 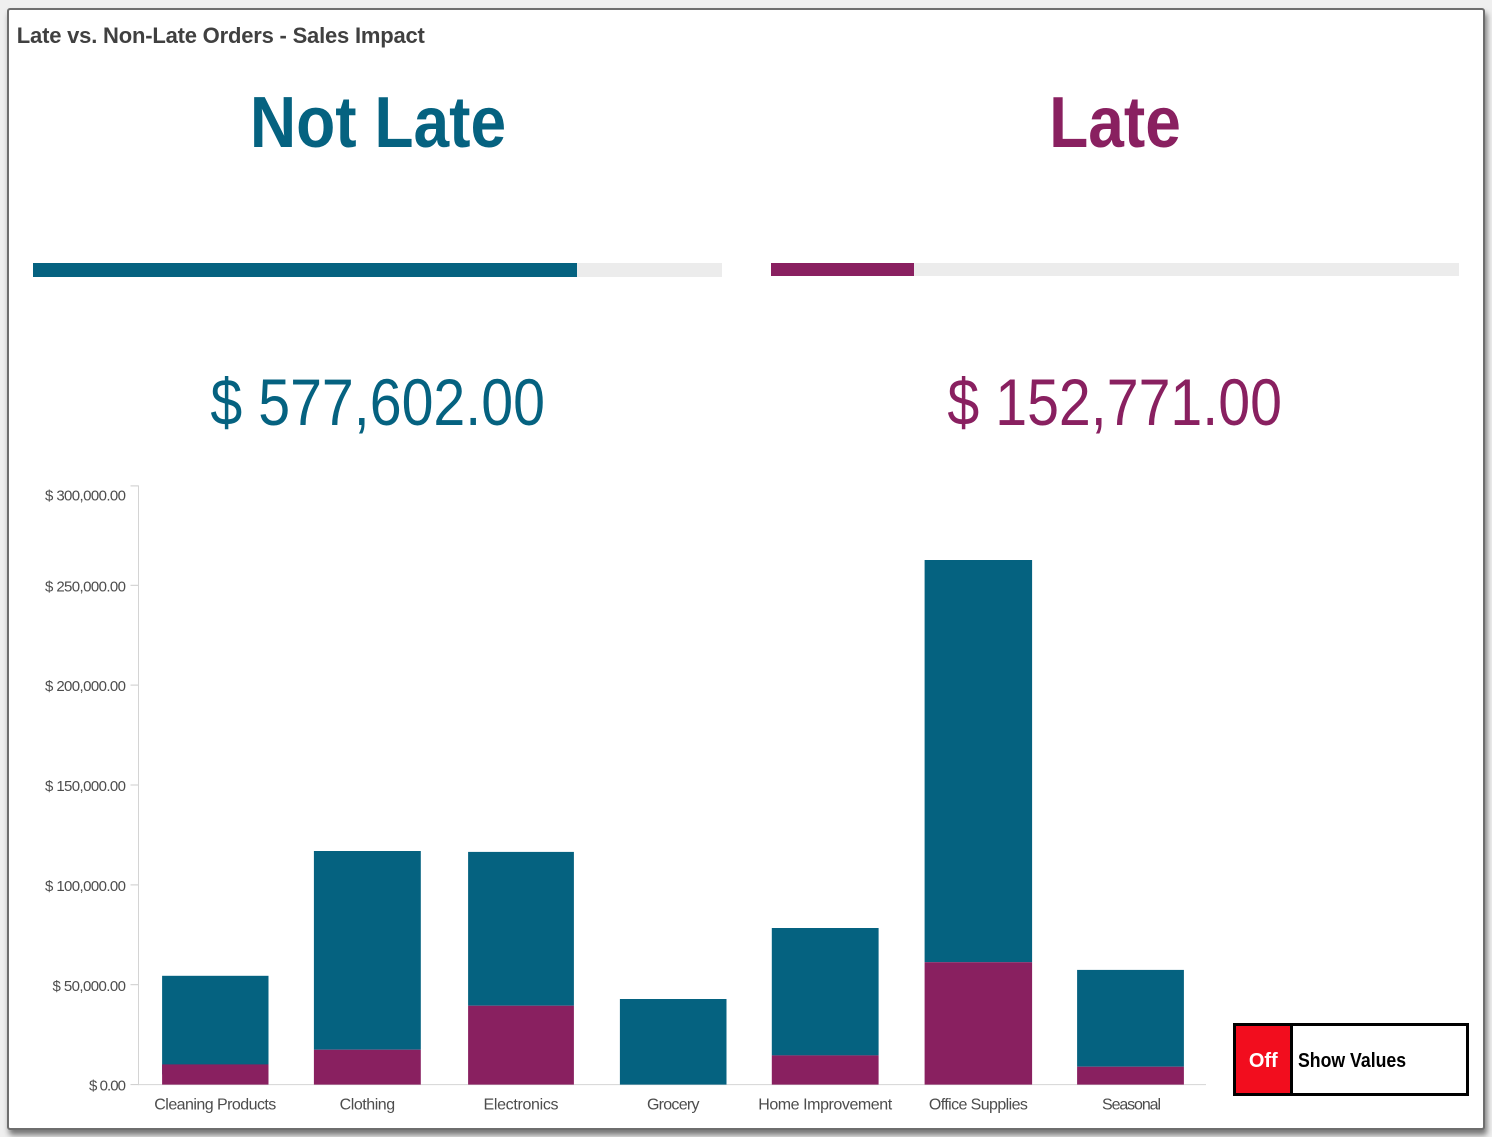 What do you see at coordinates (673, 1105) in the screenshot?
I see `svg-text: Grocery` at bounding box center [673, 1105].